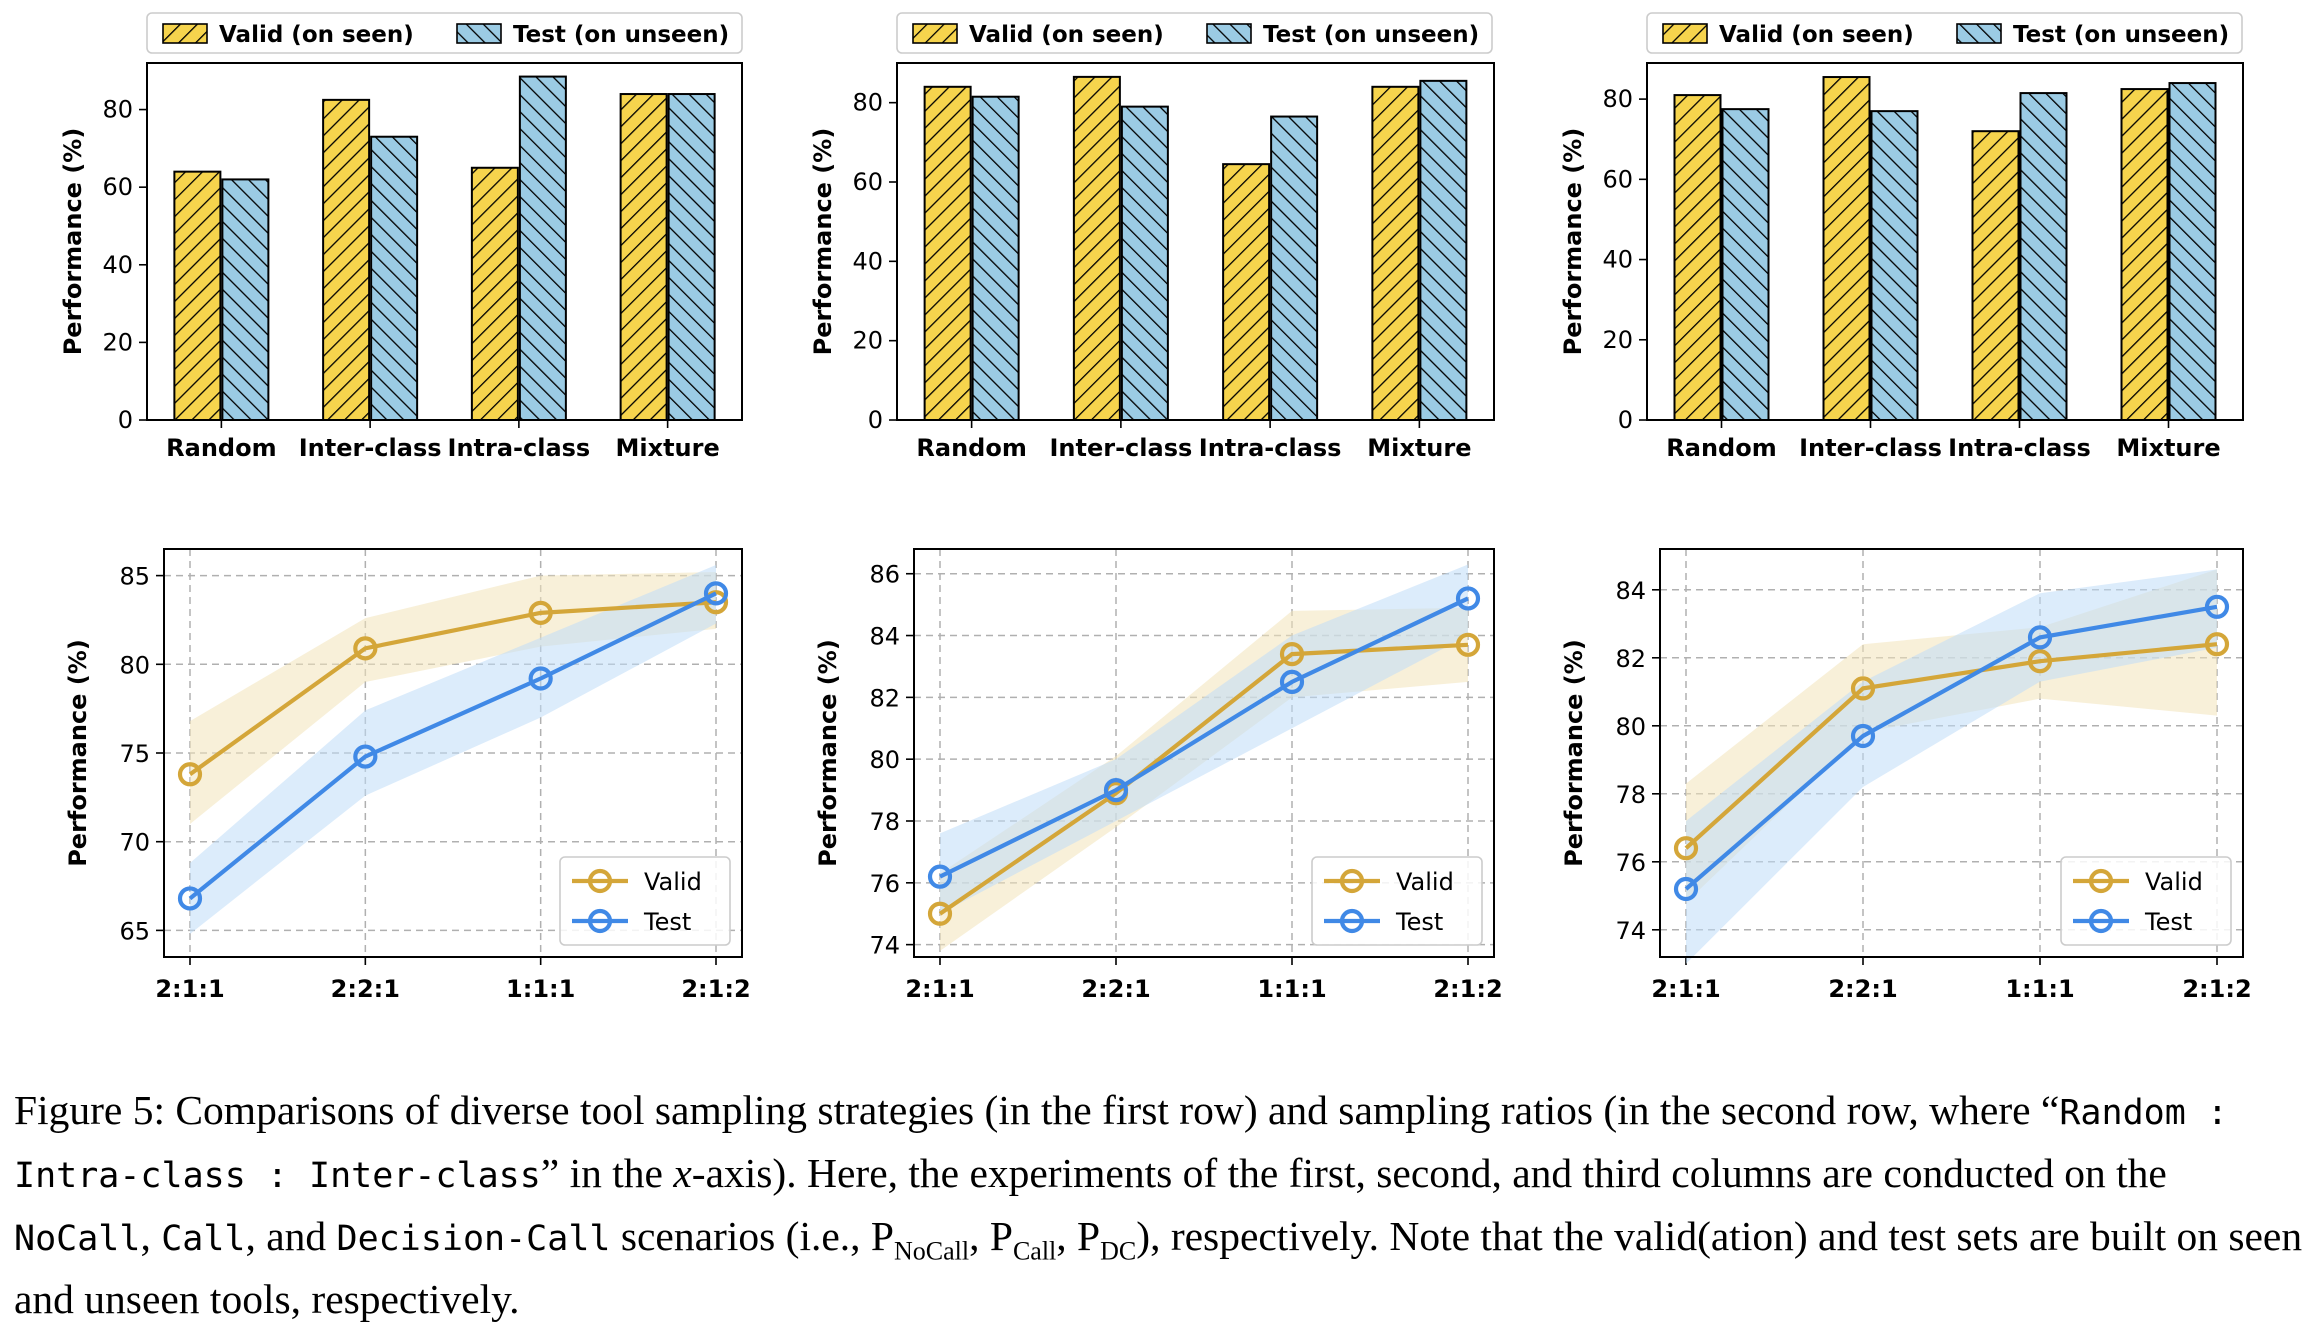 The width and height of the screenshot is (2312, 1338). I want to click on legend: Valid Test, so click(2146, 901).